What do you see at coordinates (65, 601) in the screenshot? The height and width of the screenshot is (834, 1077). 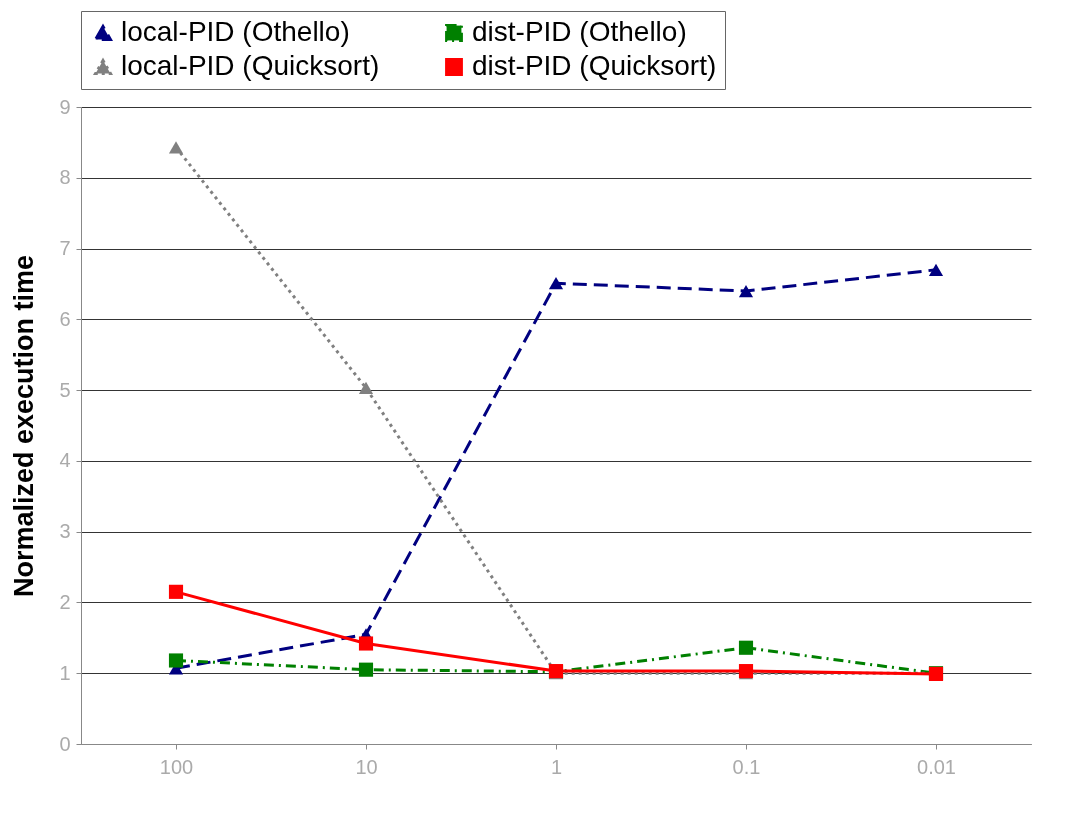 I see `y-tick-label: 2` at bounding box center [65, 601].